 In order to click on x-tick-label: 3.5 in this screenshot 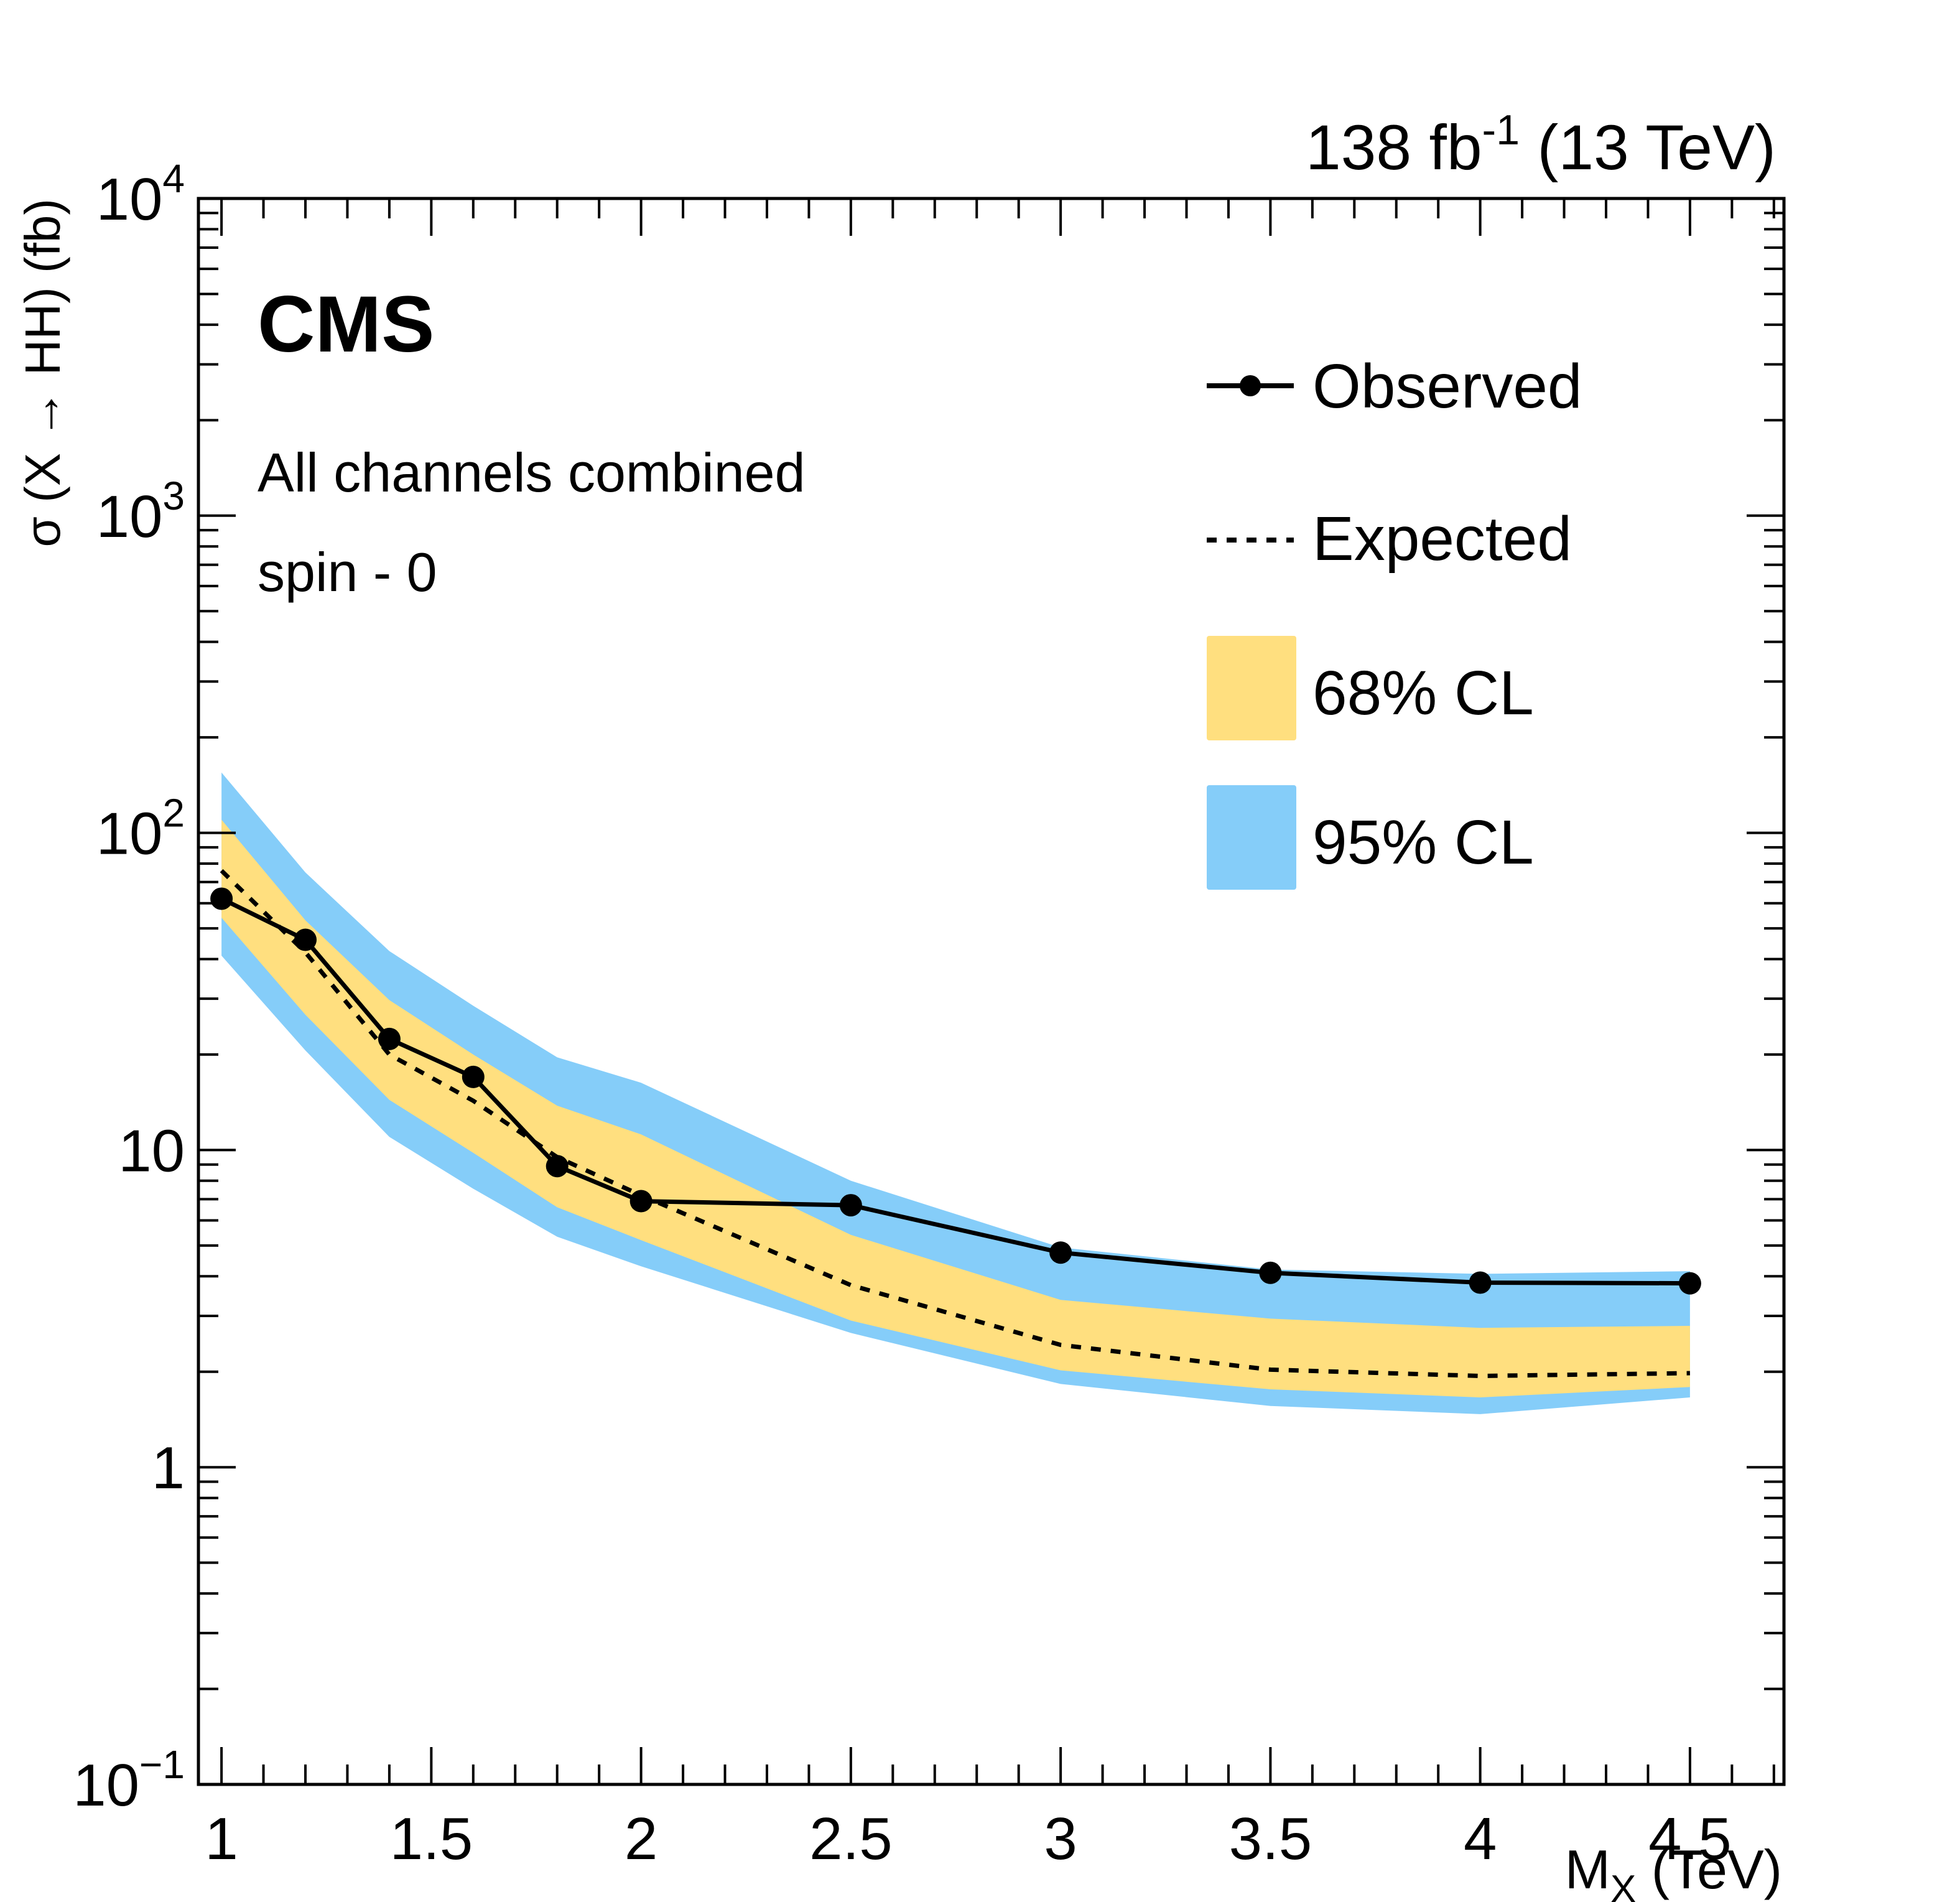, I will do `click(1270, 1839)`.